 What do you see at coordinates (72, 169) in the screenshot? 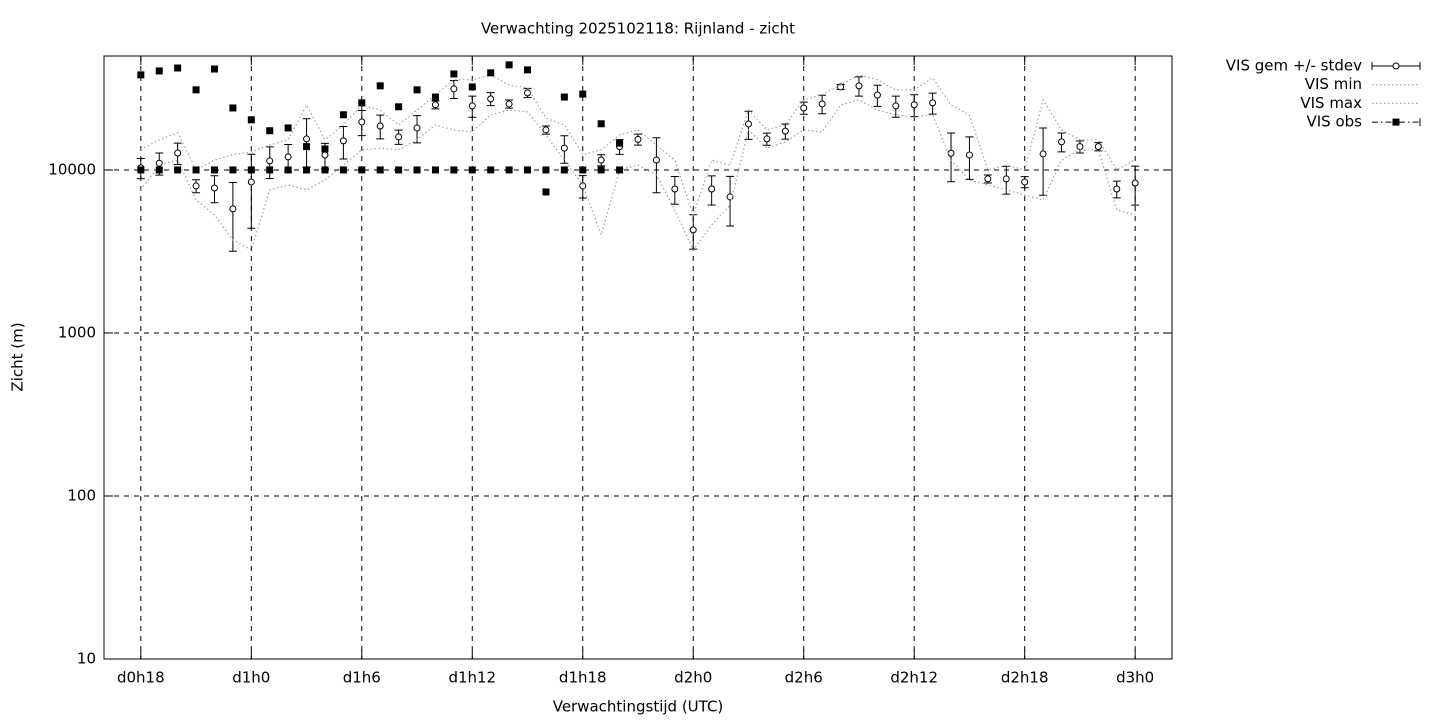
I see `y-tick-label: 10000` at bounding box center [72, 169].